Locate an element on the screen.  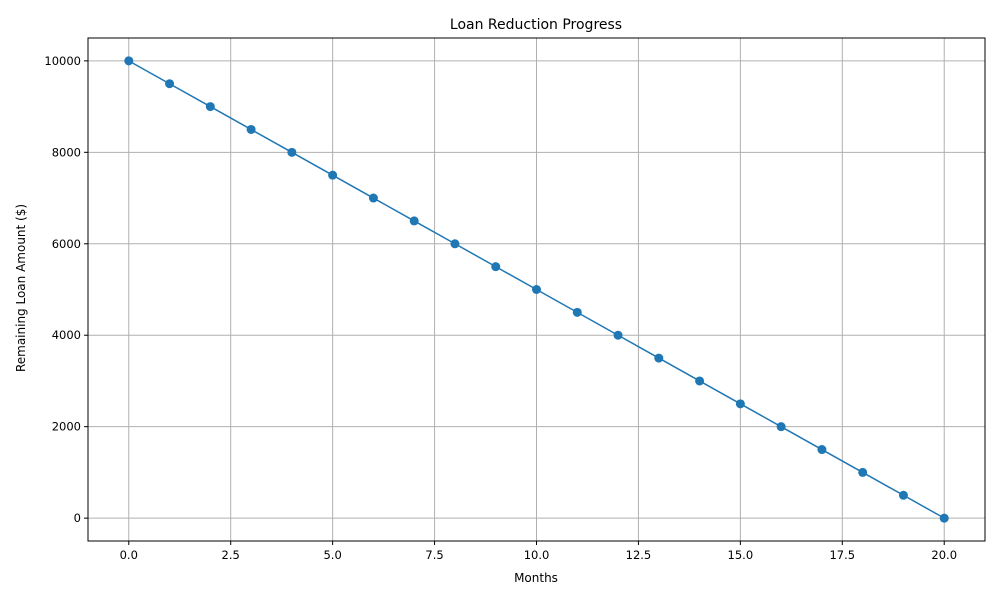
x-tick-label: 7.5 is located at coordinates (434, 555).